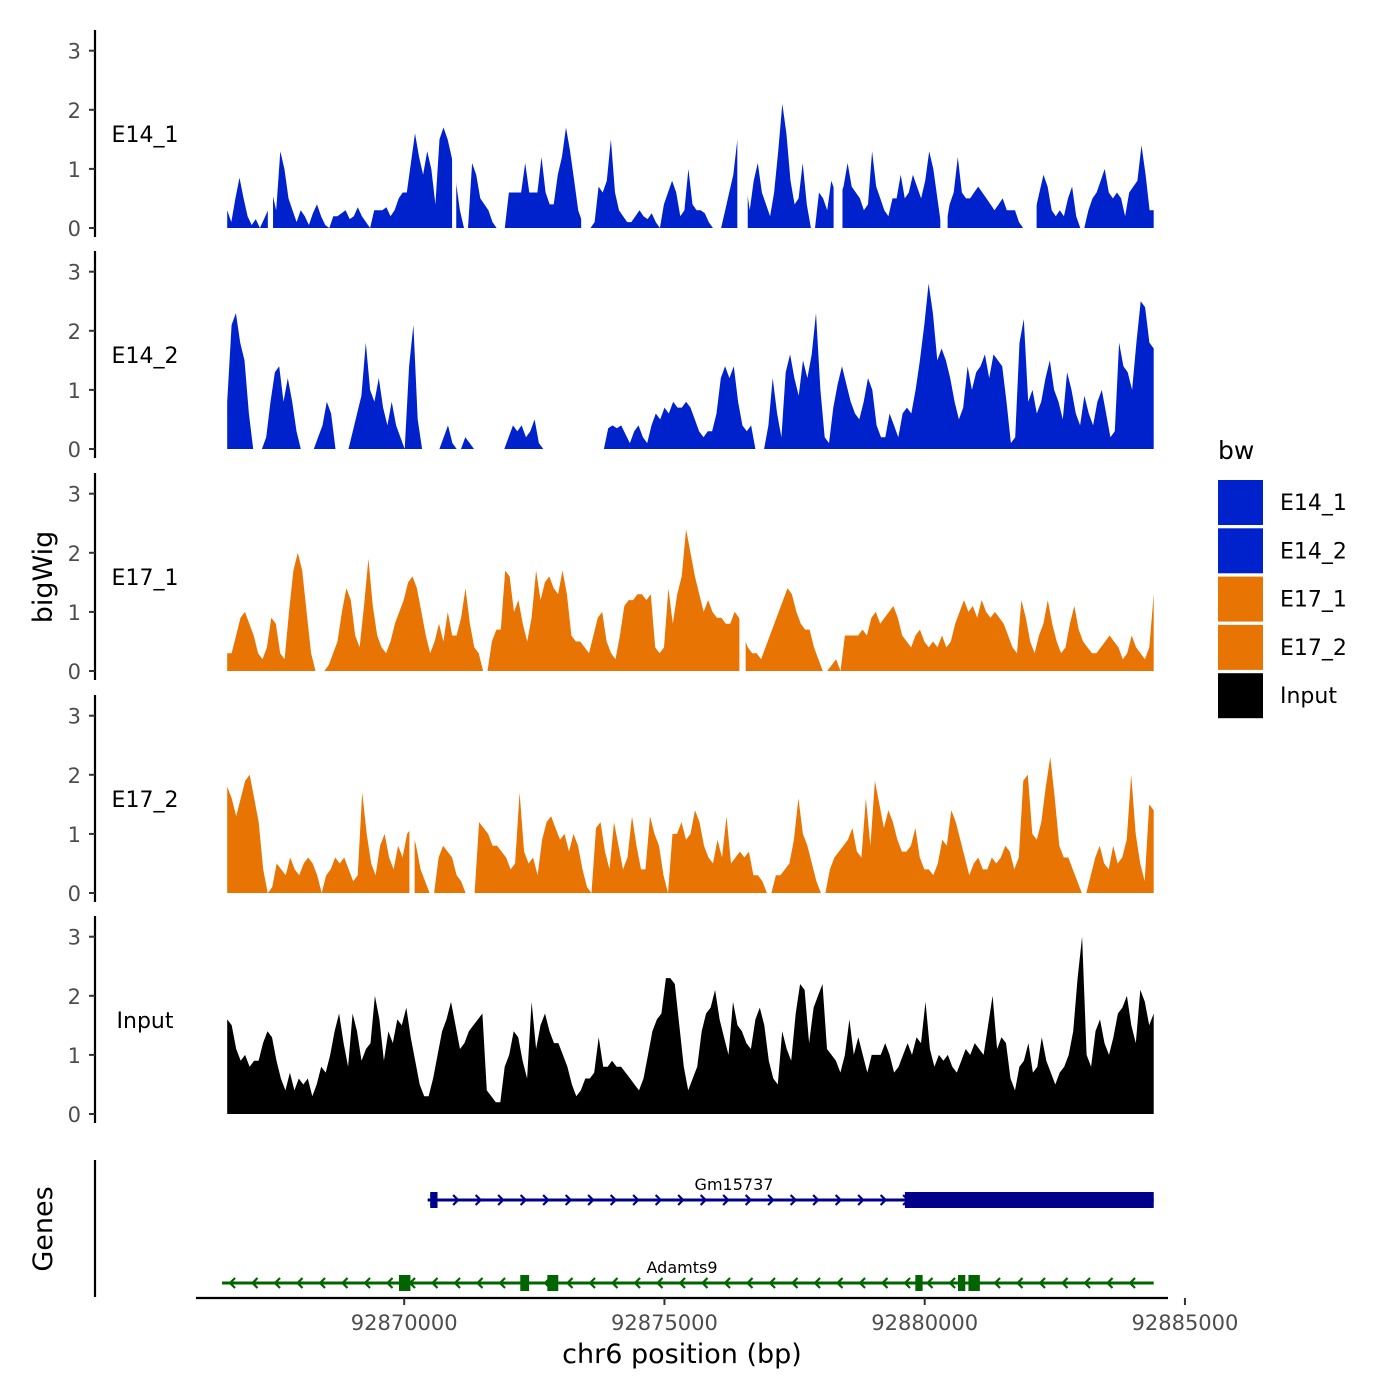  I want to click on legend-title: bw, so click(1236, 450).